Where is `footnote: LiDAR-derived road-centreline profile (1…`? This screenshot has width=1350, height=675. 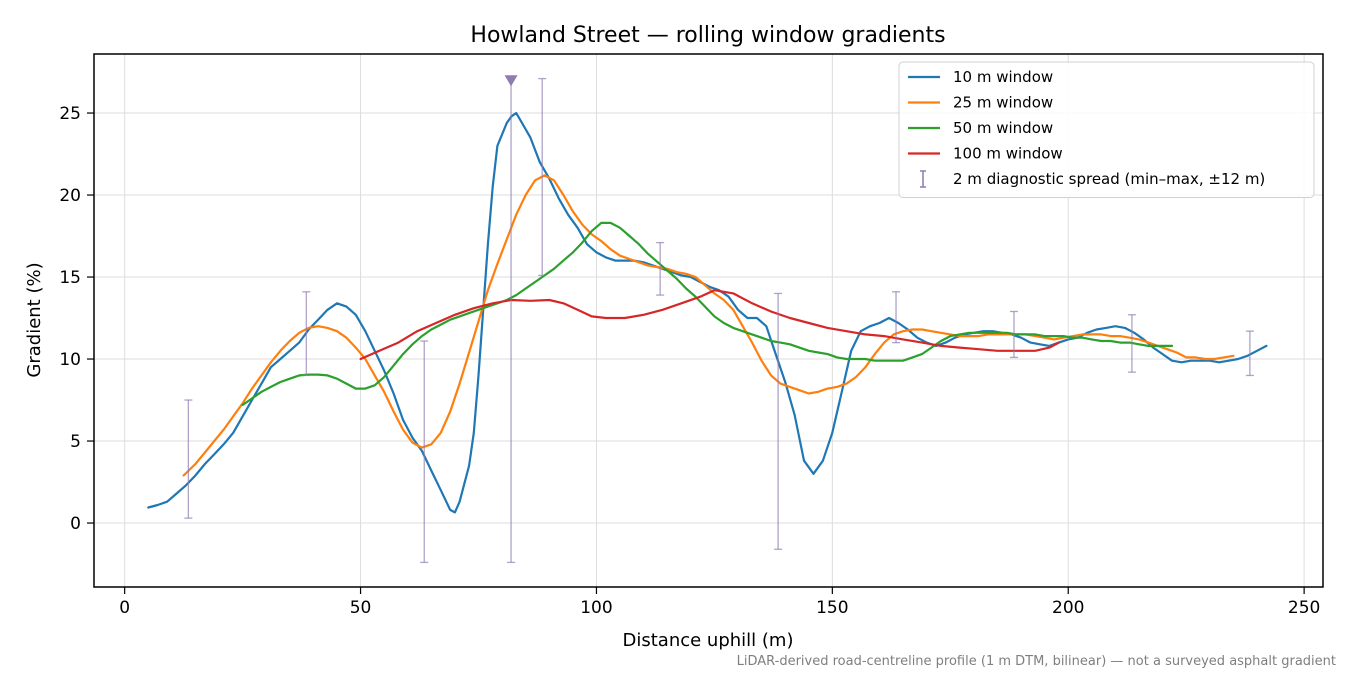 footnote: LiDAR-derived road-centreline profile (1… is located at coordinates (1036, 661).